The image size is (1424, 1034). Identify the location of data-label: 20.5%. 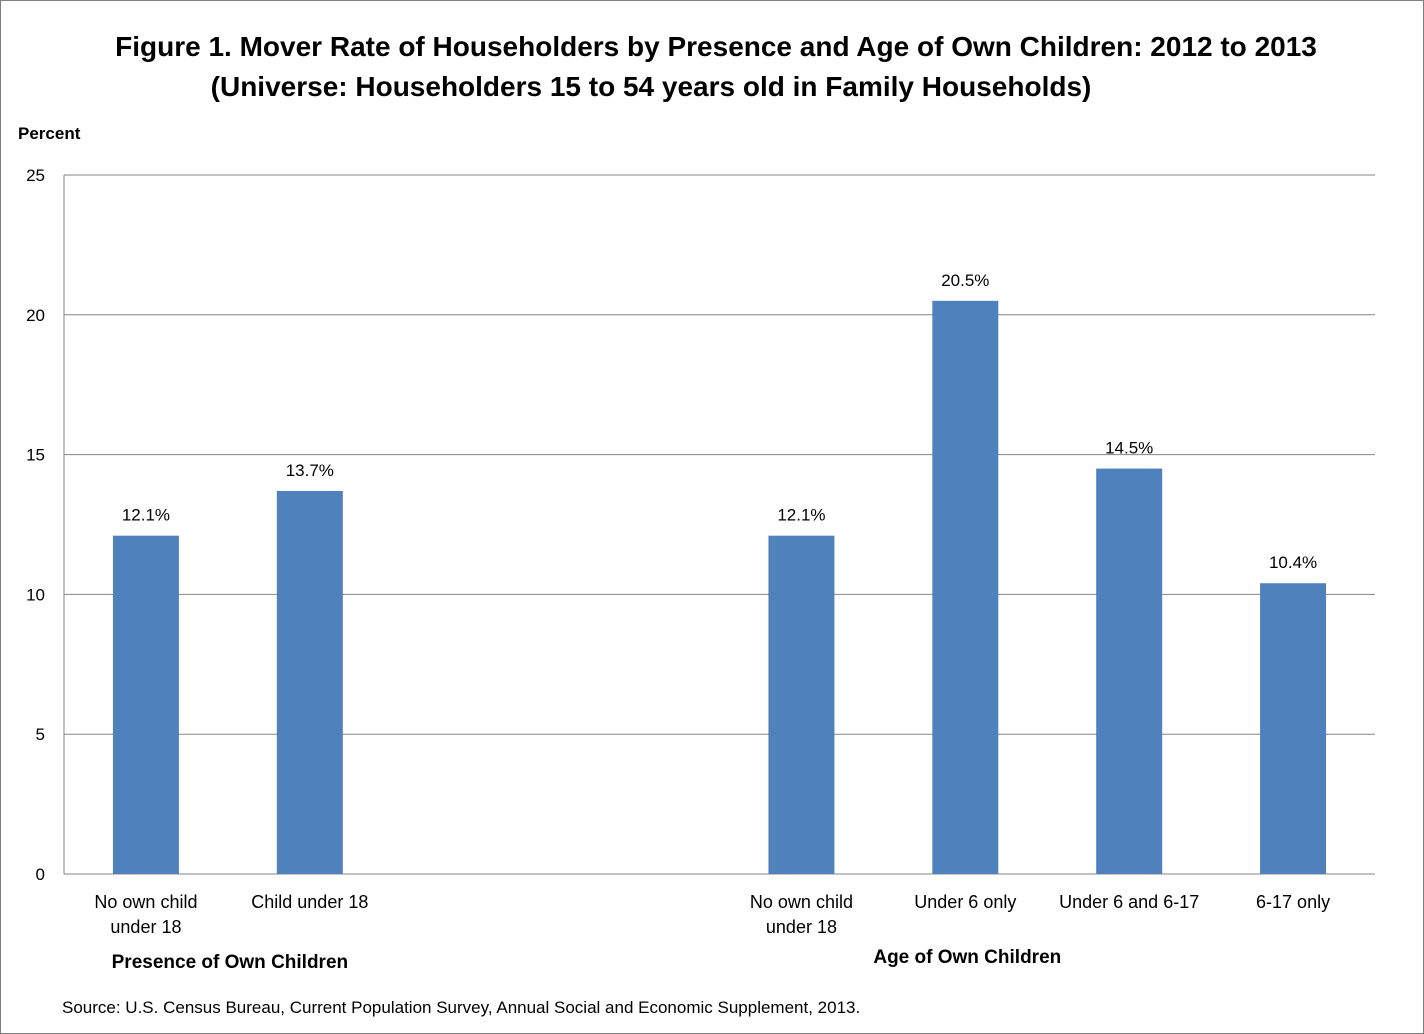
(965, 280).